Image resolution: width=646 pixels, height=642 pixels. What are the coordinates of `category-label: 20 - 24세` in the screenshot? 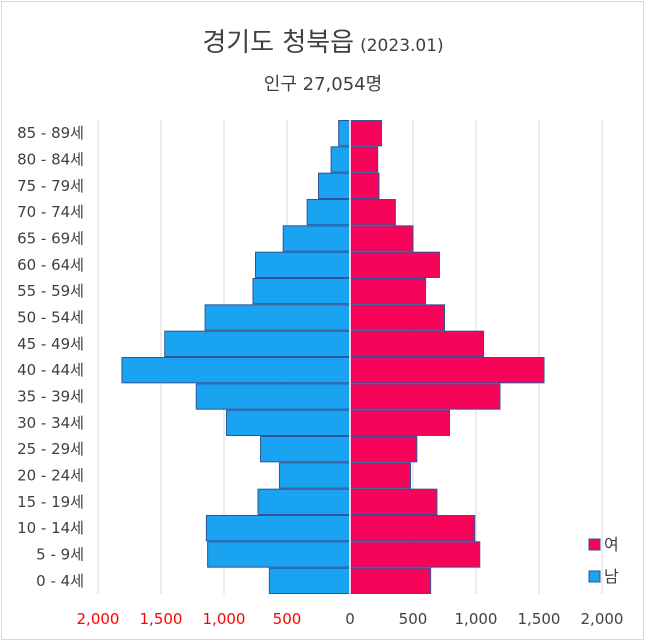 It's located at (50, 476).